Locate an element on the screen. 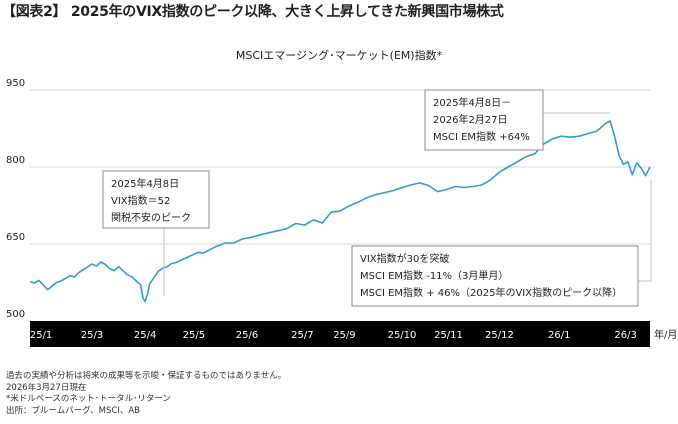  annotation-text: 2025年4月8日－ is located at coordinates (472, 102).